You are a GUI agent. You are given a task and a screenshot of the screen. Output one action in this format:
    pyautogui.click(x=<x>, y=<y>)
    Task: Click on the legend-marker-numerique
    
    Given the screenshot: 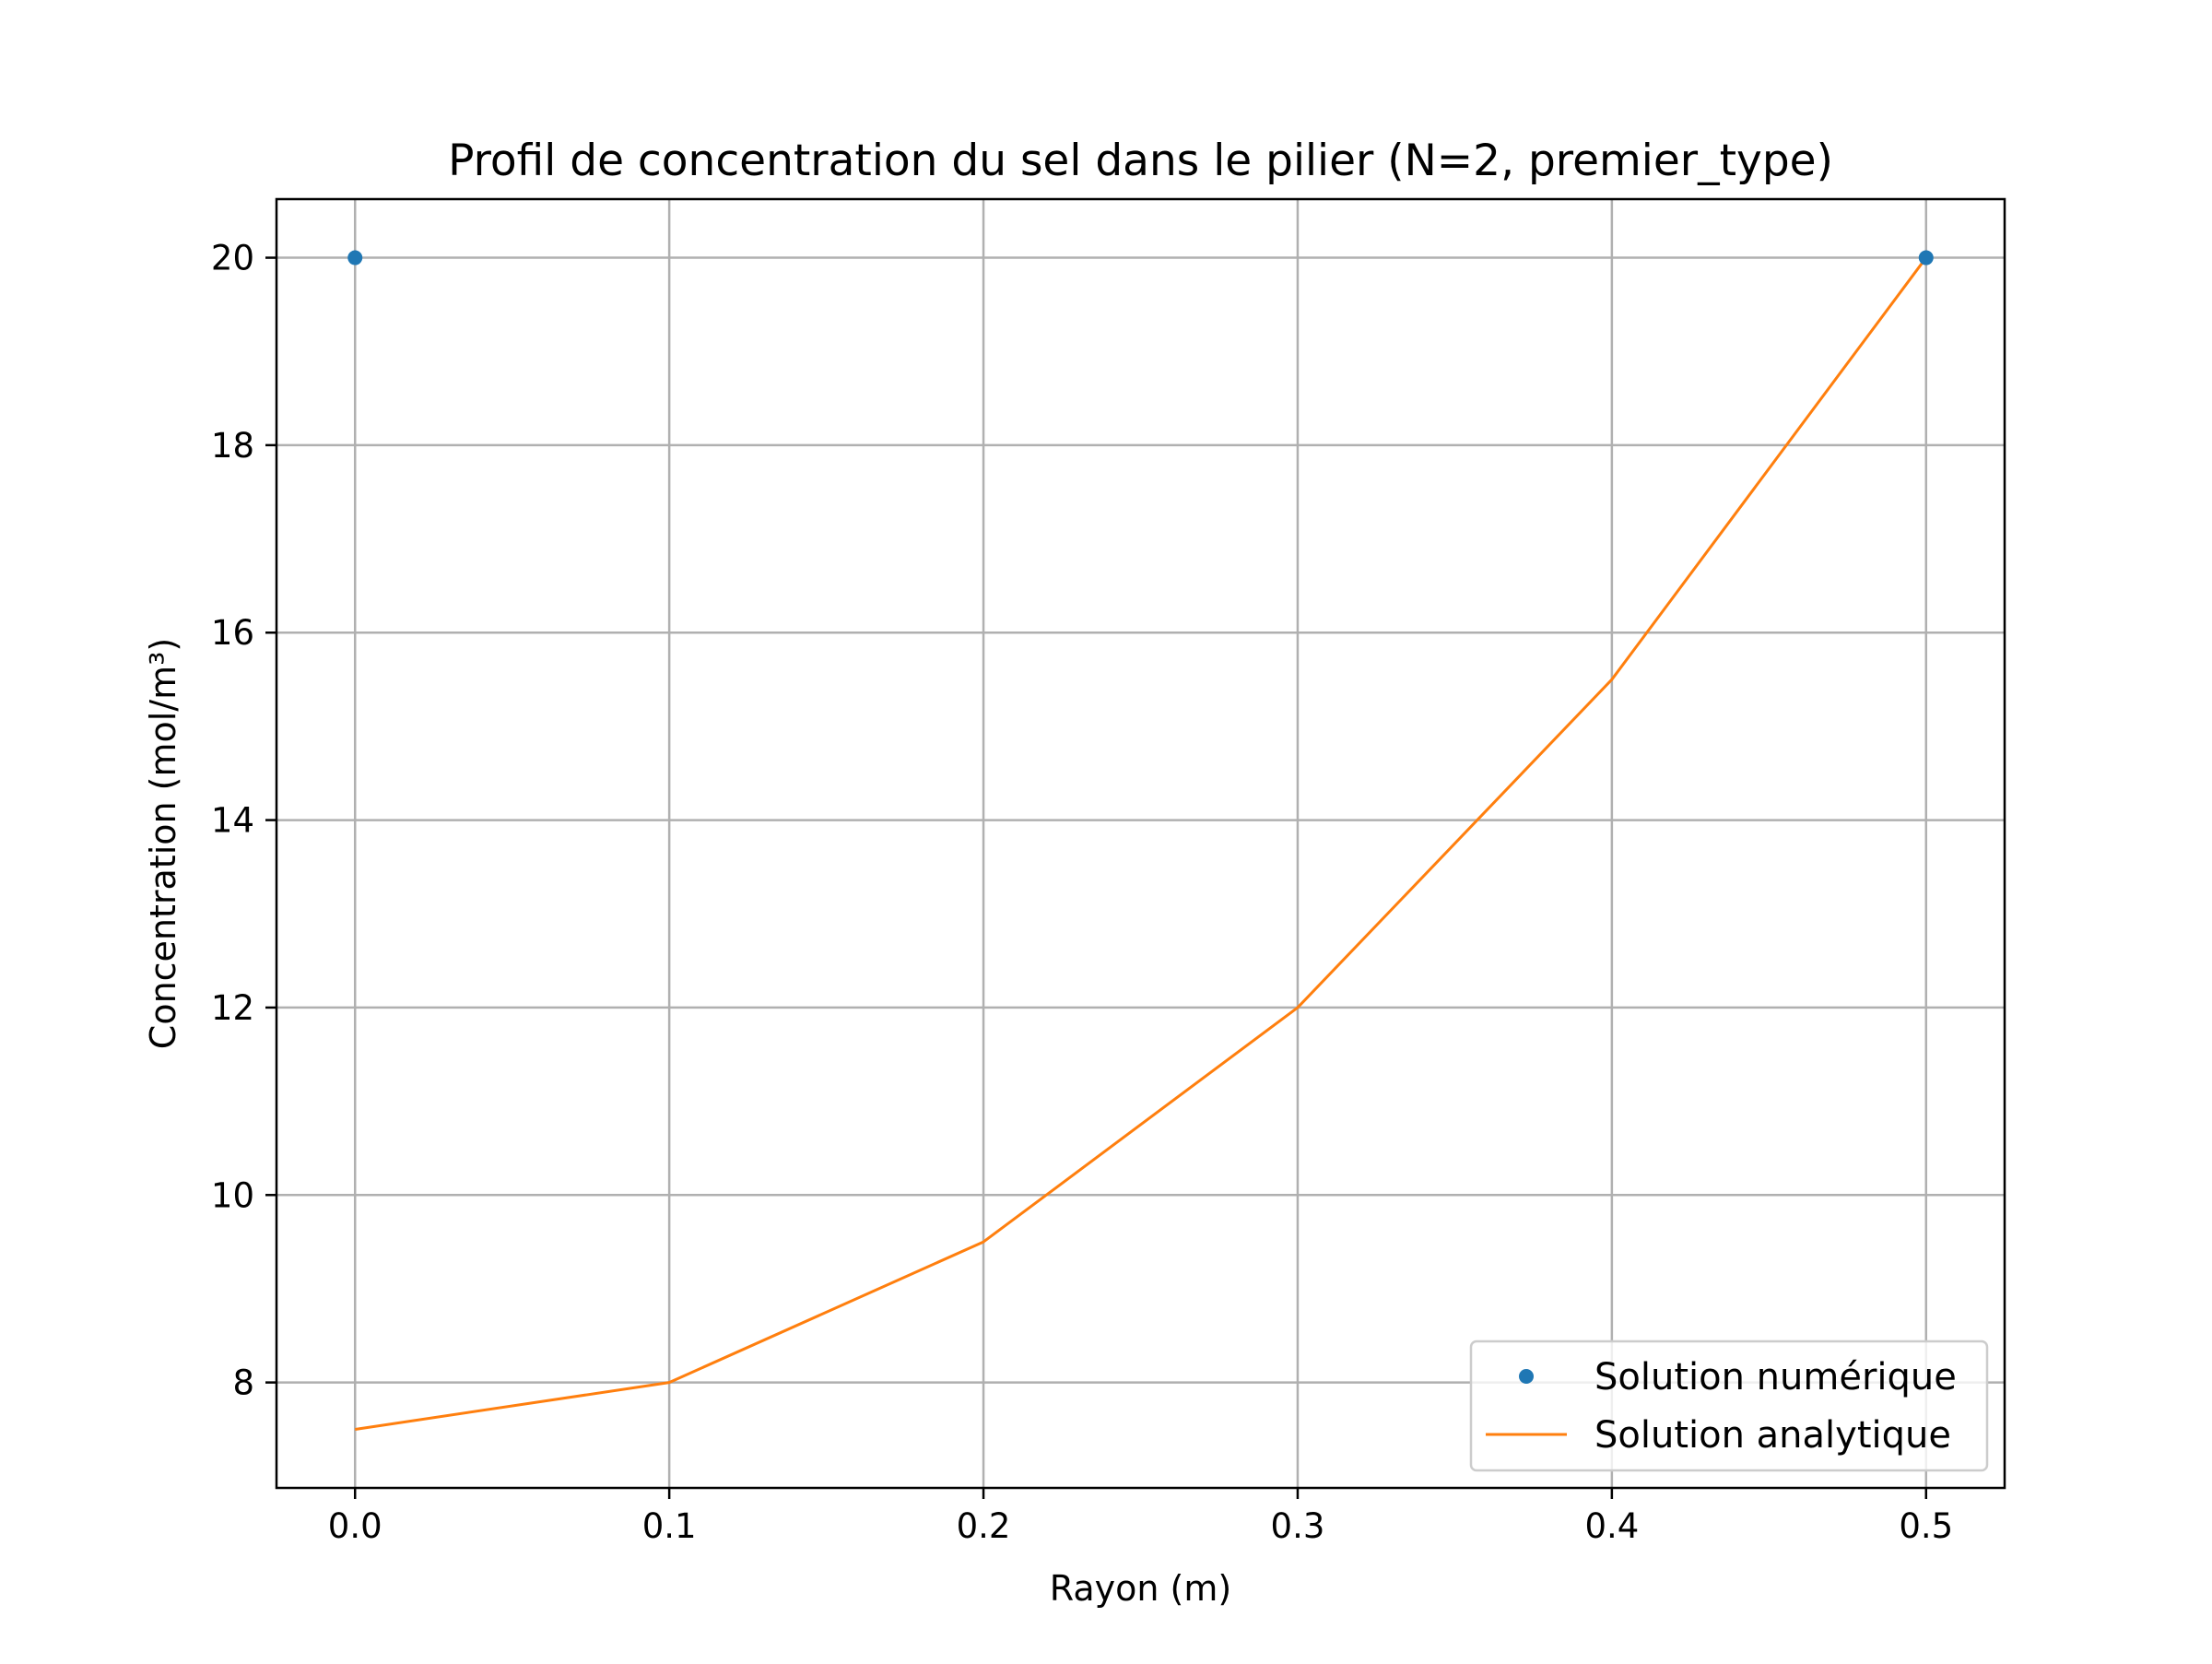 What is the action you would take?
    pyautogui.click(x=1526, y=1376)
    